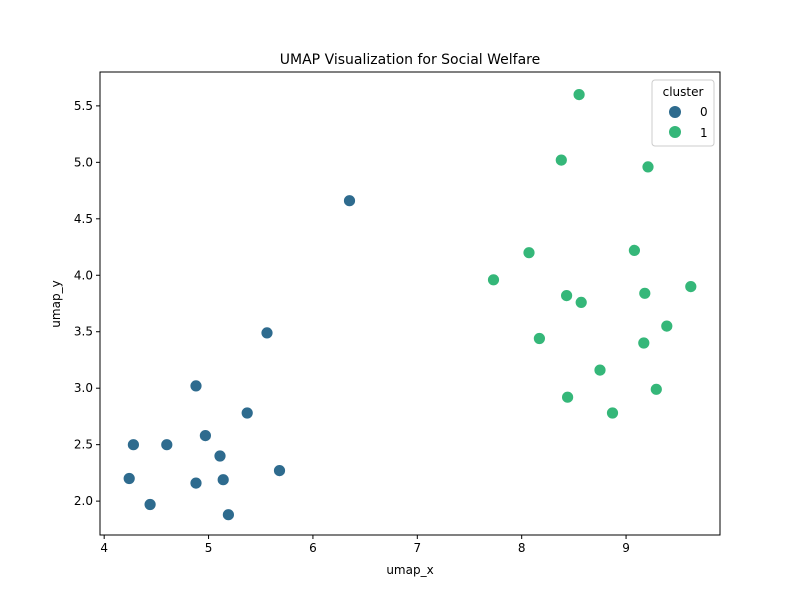 This screenshot has height=600, width=800. I want to click on y-tick-label-3: 3.5, so click(83, 332).